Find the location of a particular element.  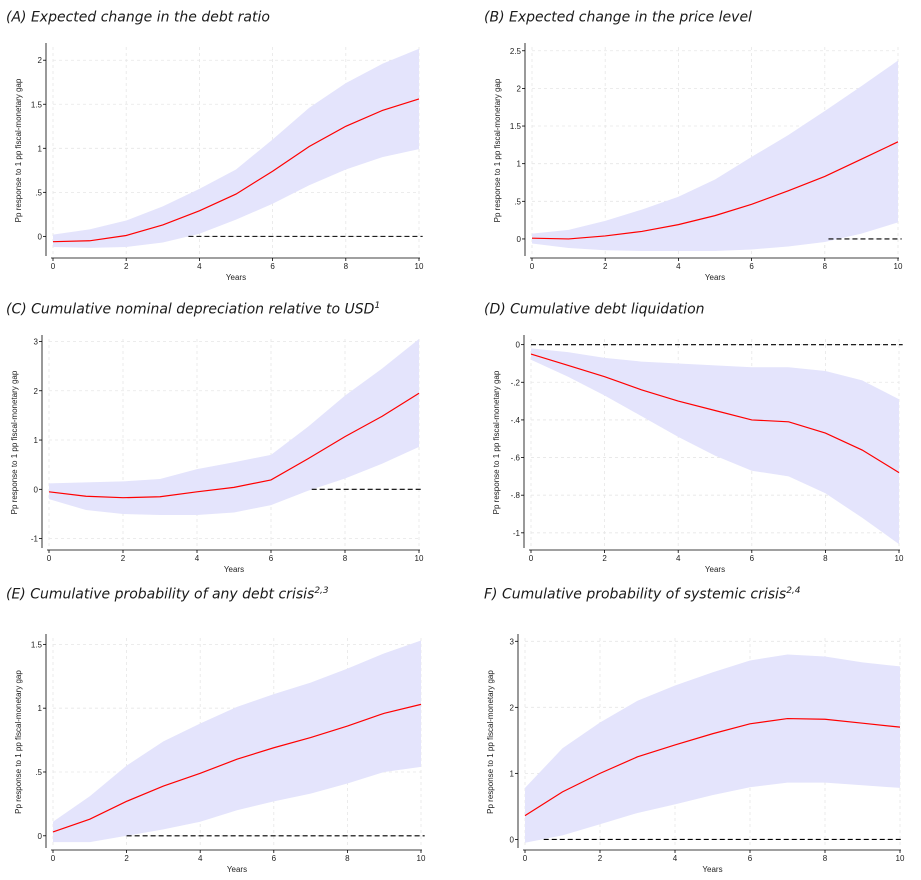

panel-f-y-tick-label: 1 is located at coordinates (512, 773).